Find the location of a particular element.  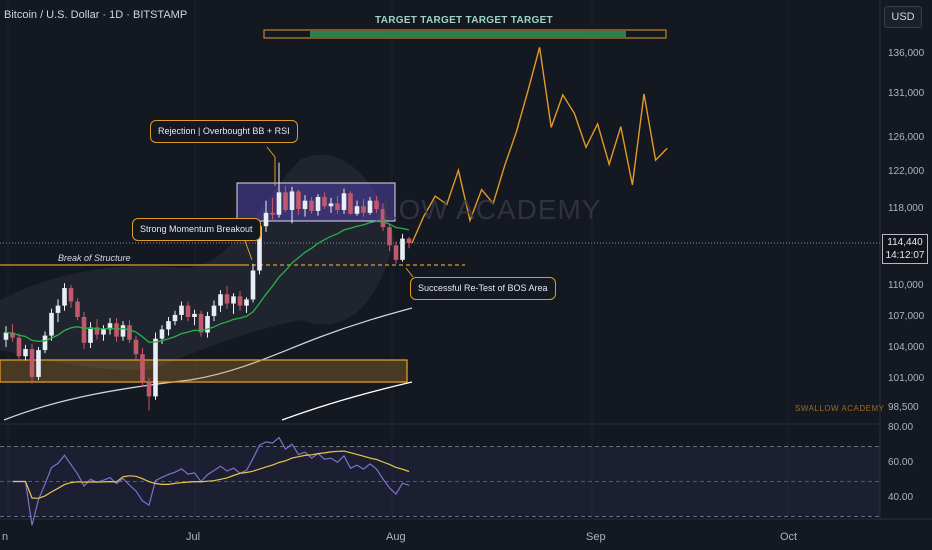

currency-button: USD is located at coordinates (903, 17).